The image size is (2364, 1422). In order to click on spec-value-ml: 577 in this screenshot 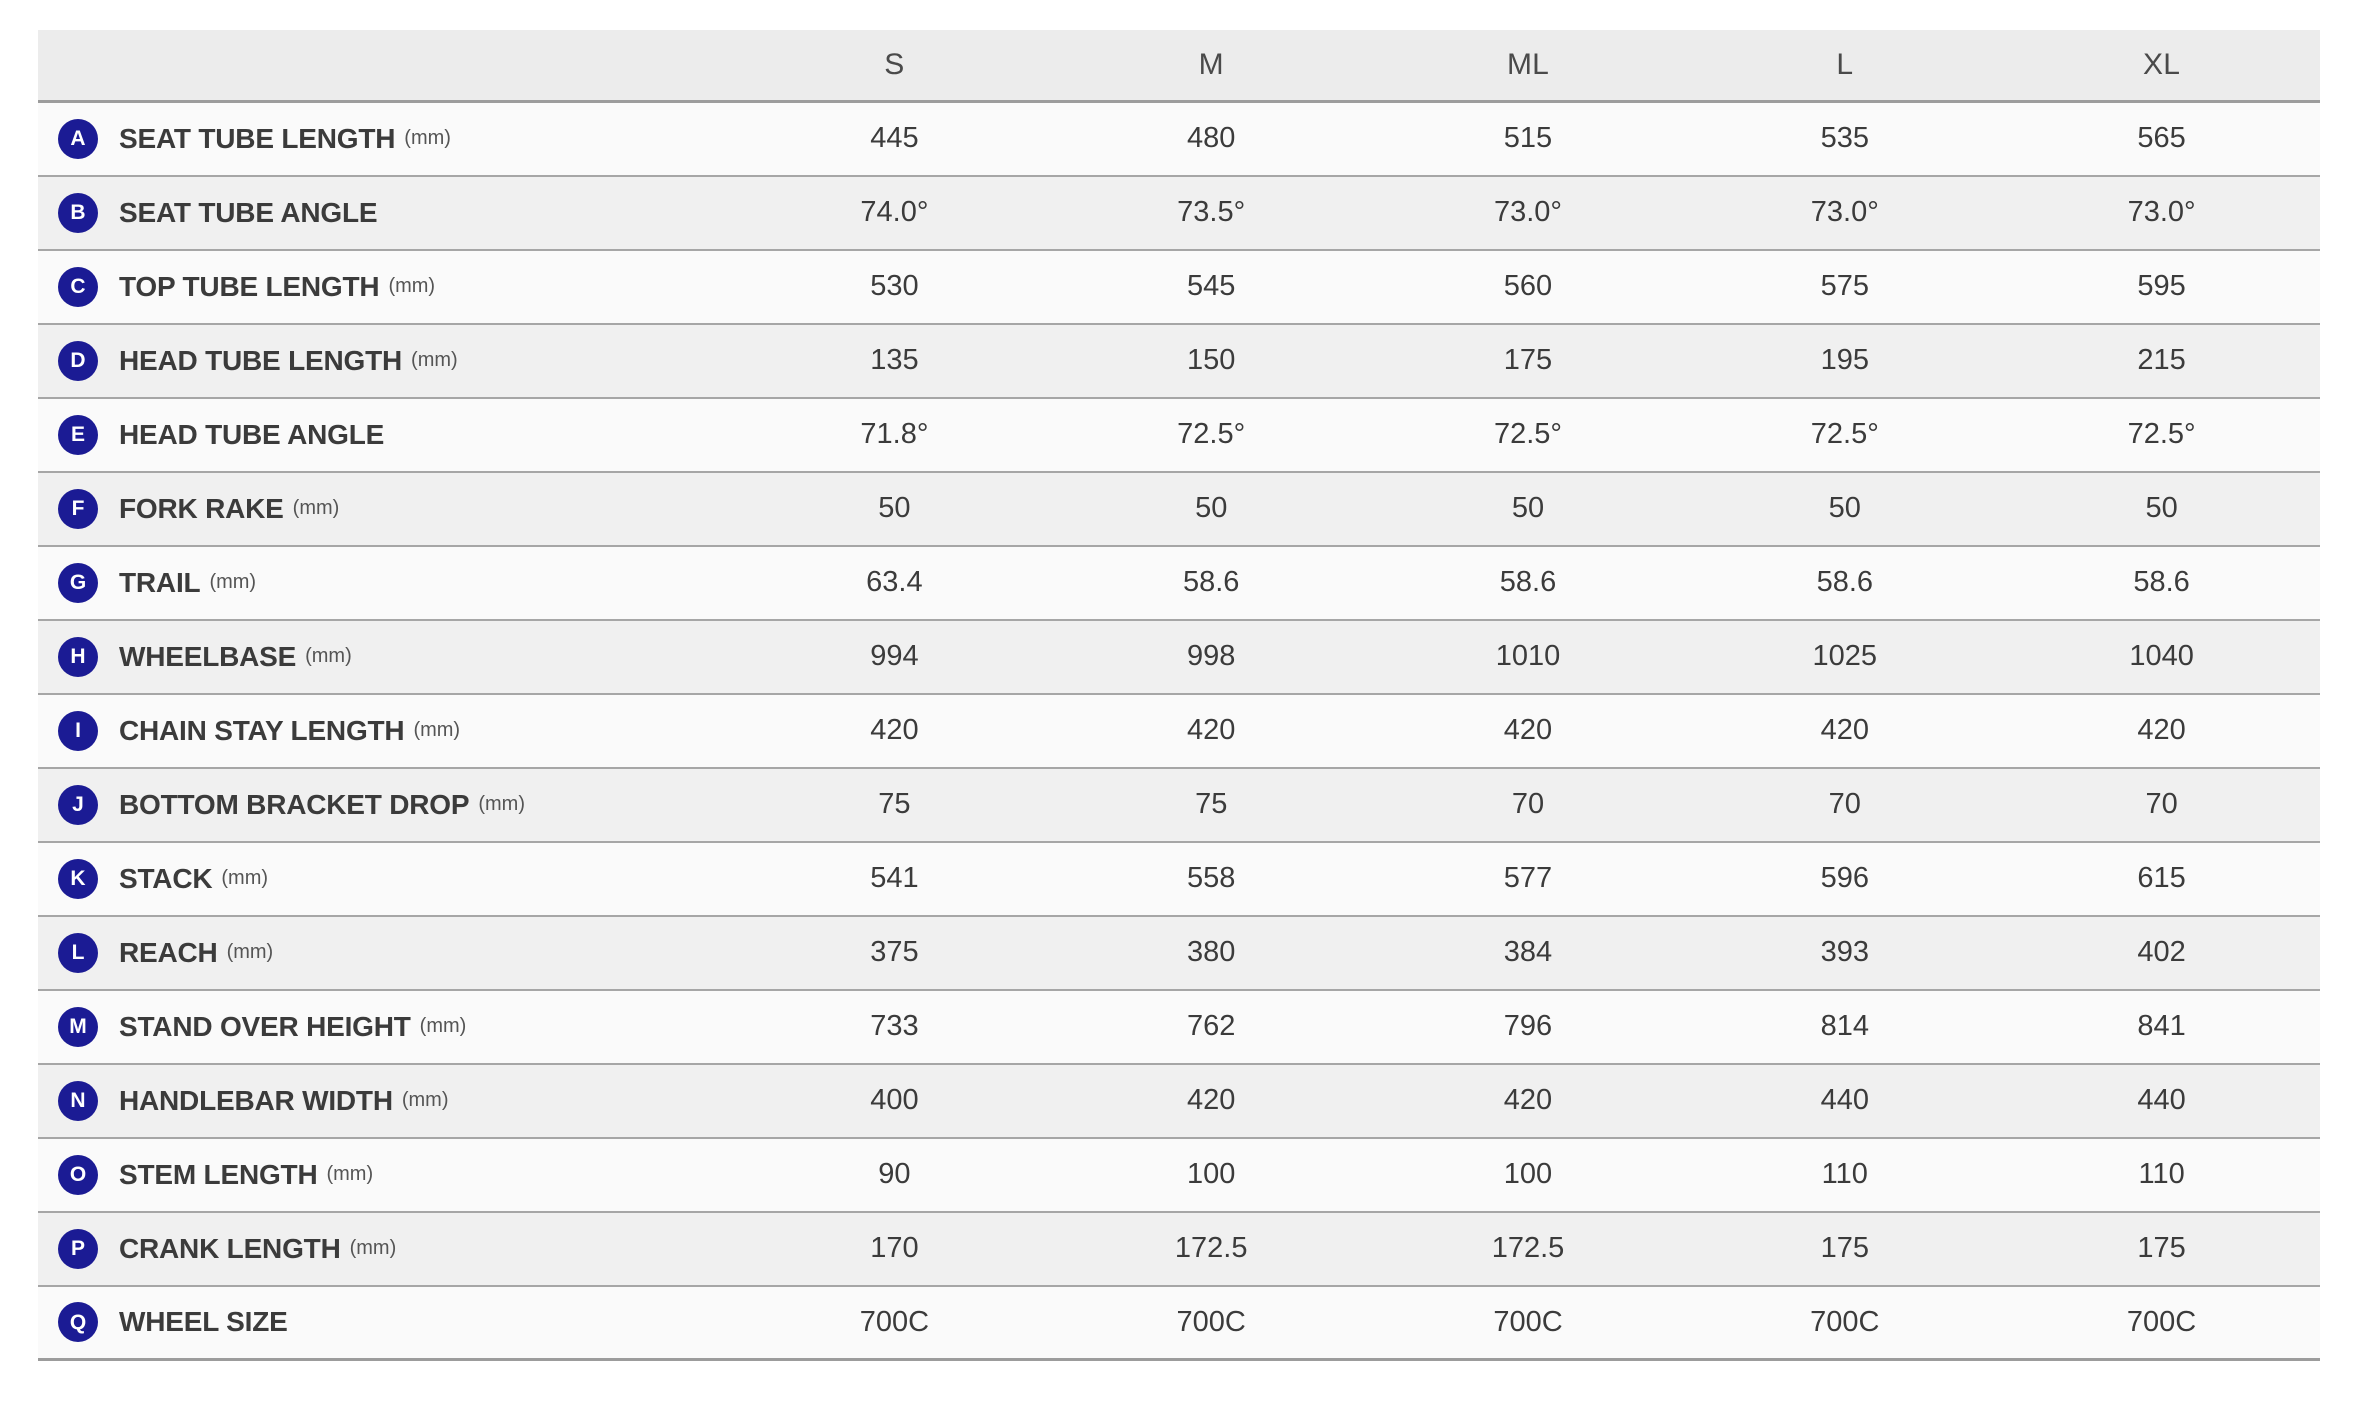, I will do `click(1528, 878)`.